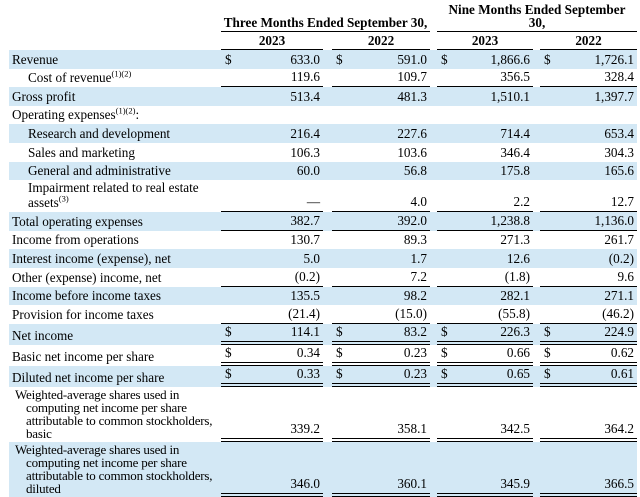 The image size is (640, 497). Describe the element at coordinates (485, 469) in the screenshot. I see `cell-value: 345.9` at that location.